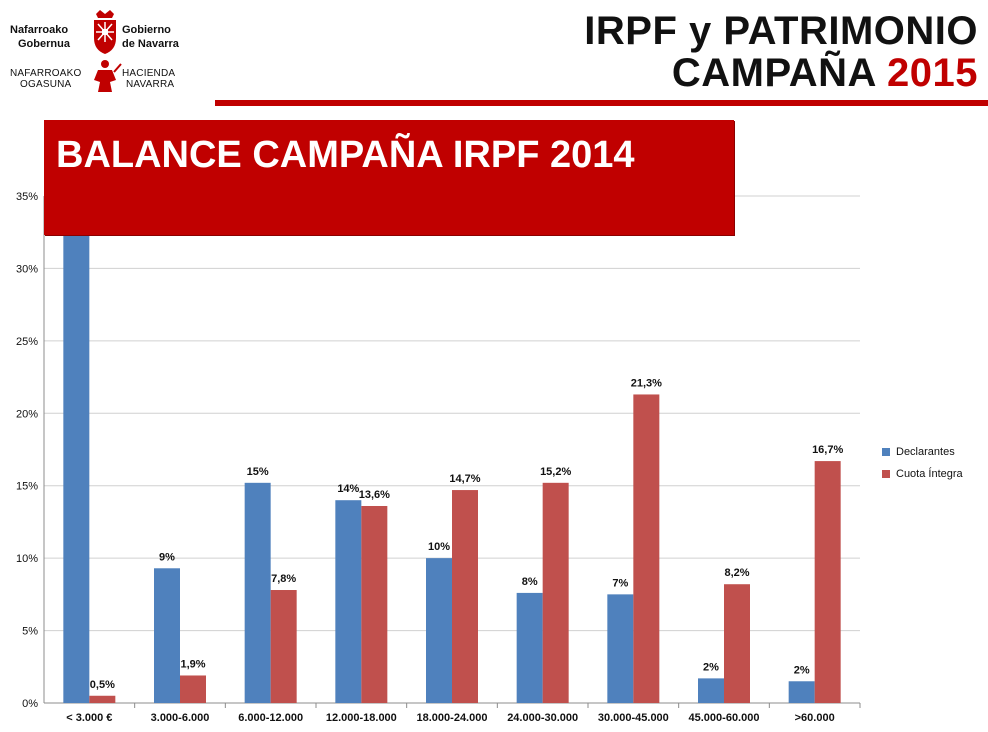  I want to click on x-tick-label: 45.000-60.000, so click(724, 718).